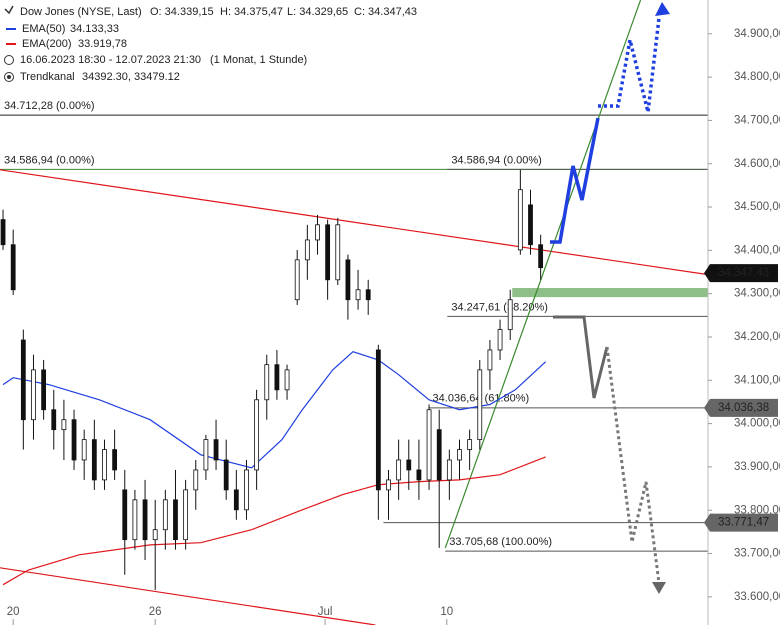 The image size is (780, 625). Describe the element at coordinates (757, 294) in the screenshot. I see `y-tick-label: 34.300,00` at that location.